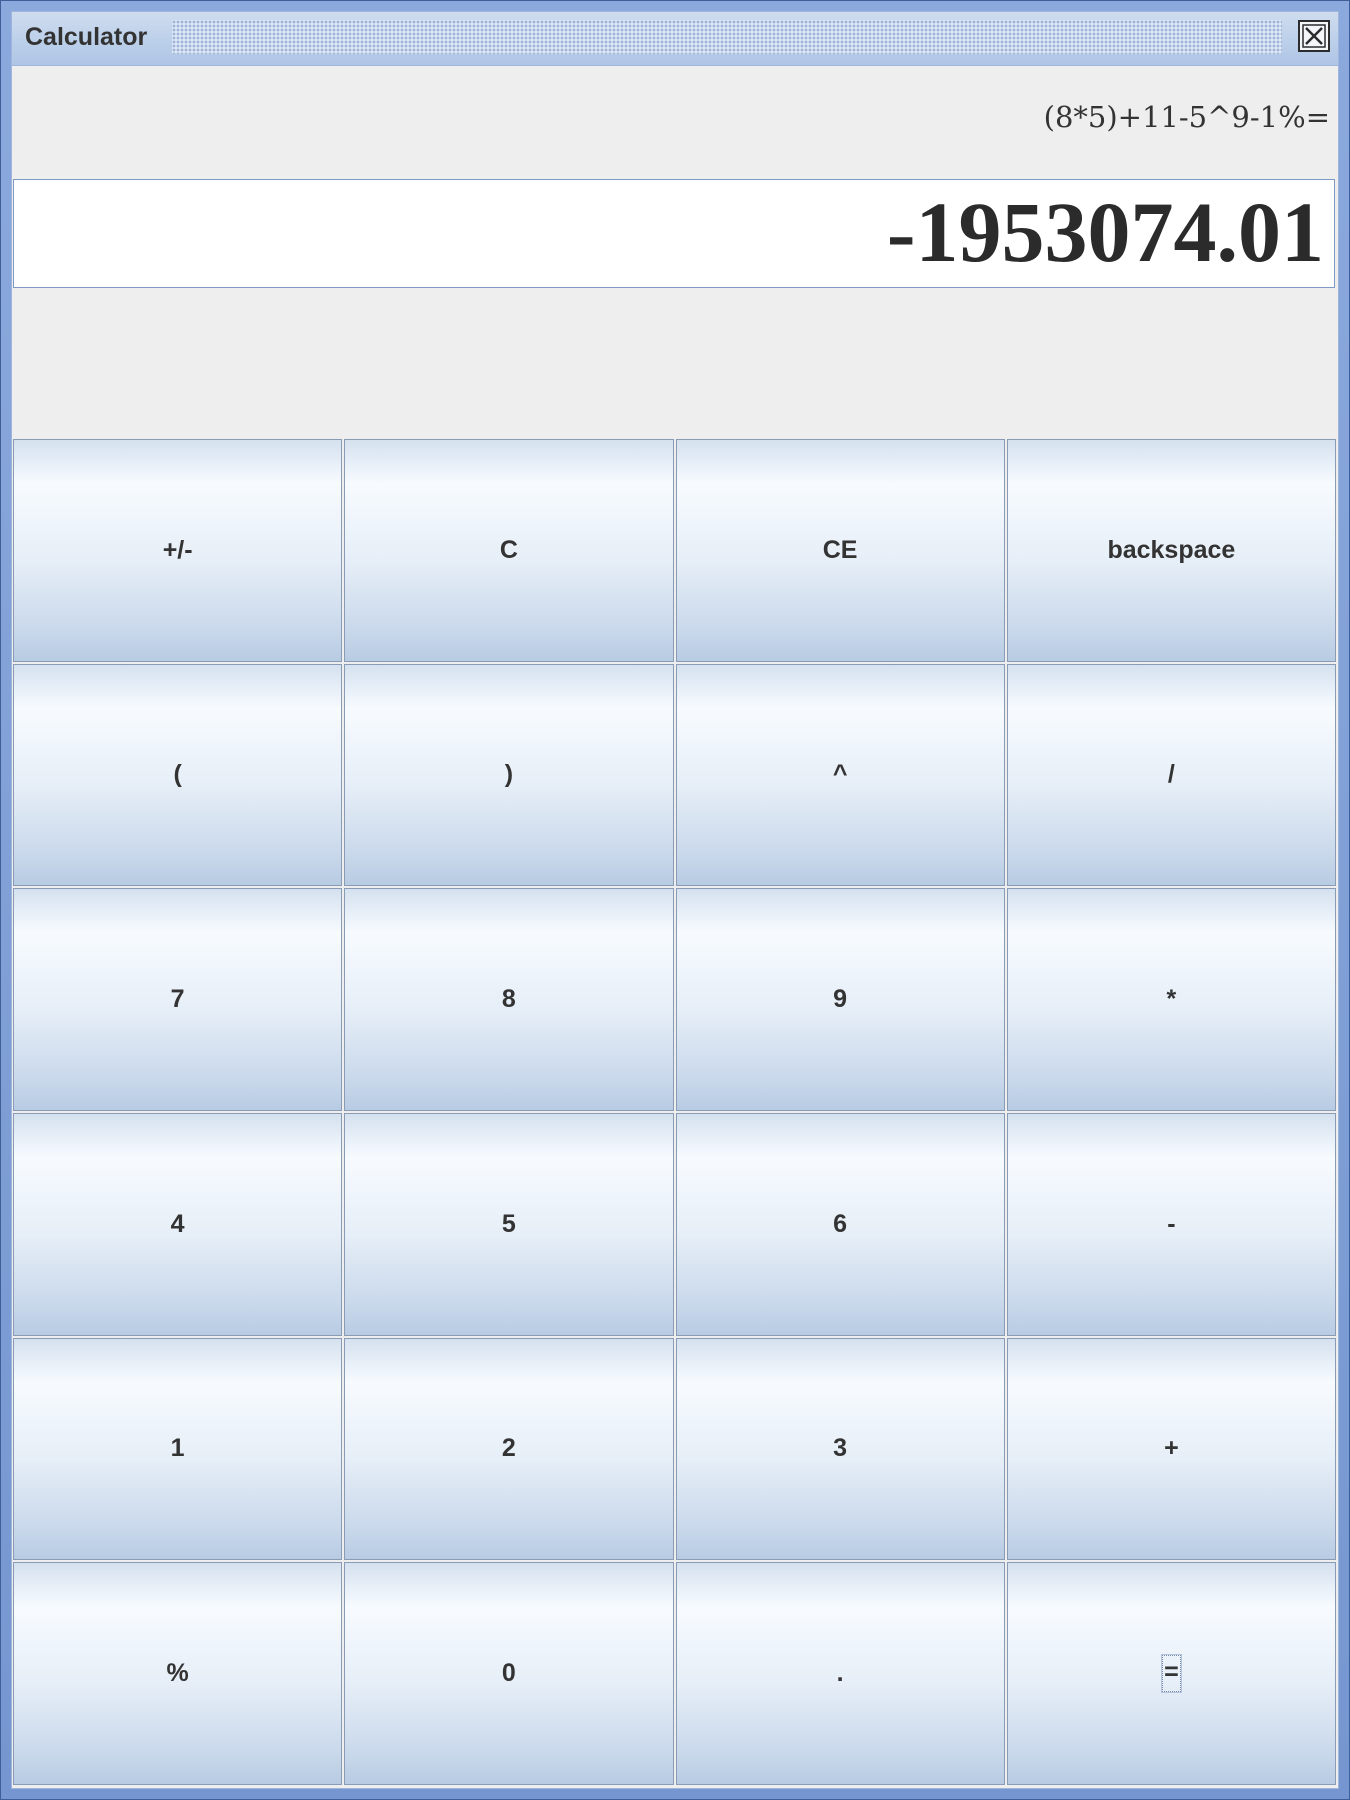  I want to click on digit-2-button: 2, so click(509, 1449).